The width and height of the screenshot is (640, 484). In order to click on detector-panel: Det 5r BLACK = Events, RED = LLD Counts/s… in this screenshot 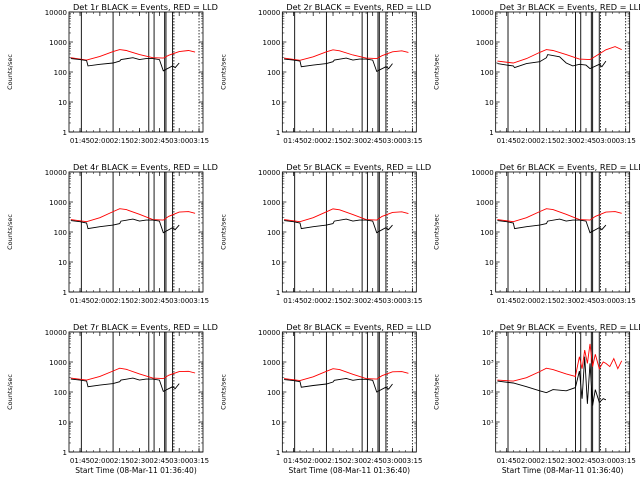, I will do `click(325, 233)`.